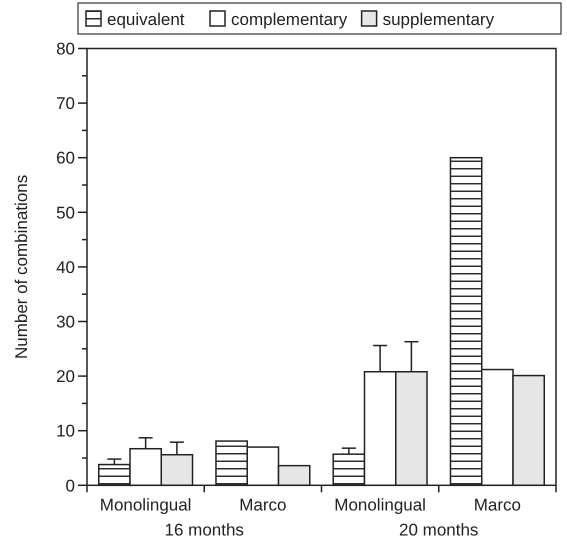 This screenshot has height=545, width=567. I want to click on y-tick-label: 50, so click(65, 212).